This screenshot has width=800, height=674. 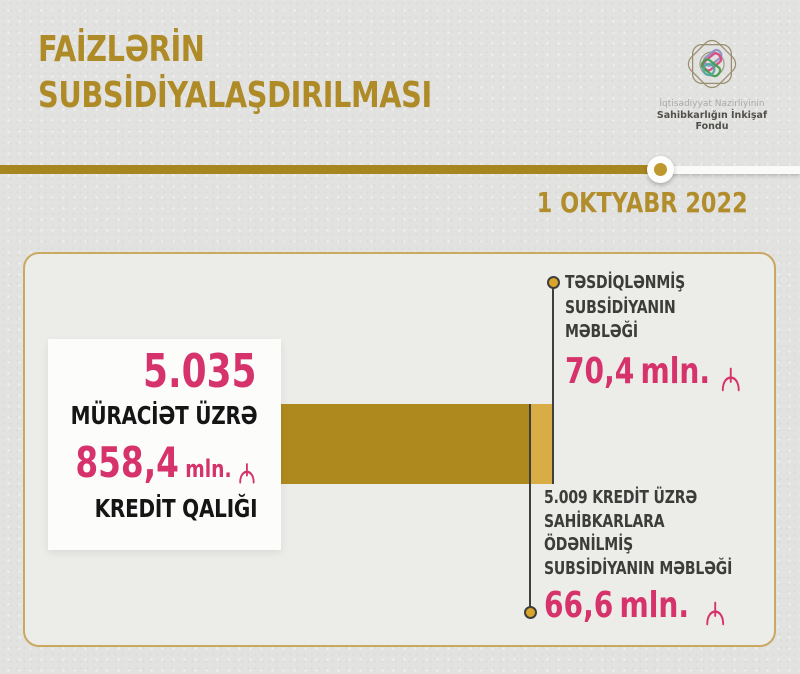 I want to click on approved-amount-unit: mln., so click(x=675, y=371).